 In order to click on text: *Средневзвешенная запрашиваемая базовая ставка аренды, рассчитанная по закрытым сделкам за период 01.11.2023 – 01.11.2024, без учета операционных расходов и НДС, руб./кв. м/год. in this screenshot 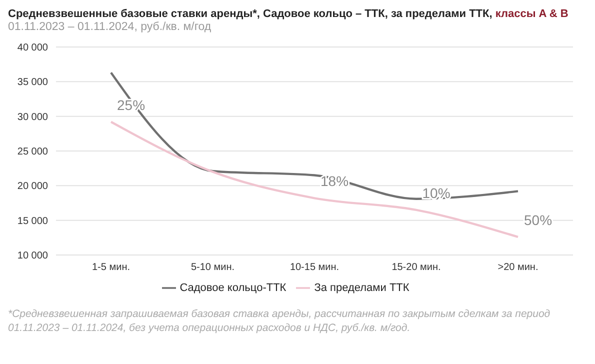, I will do `click(280, 321)`.